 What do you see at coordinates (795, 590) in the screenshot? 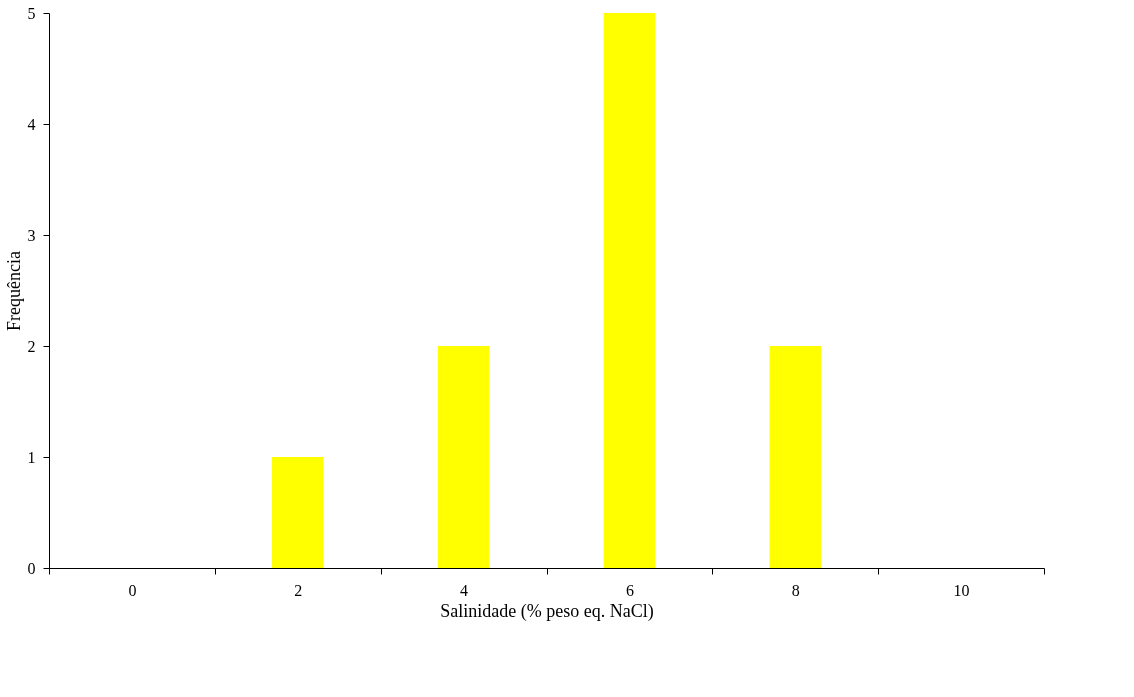
I see `x-tick-label: 8` at bounding box center [795, 590].